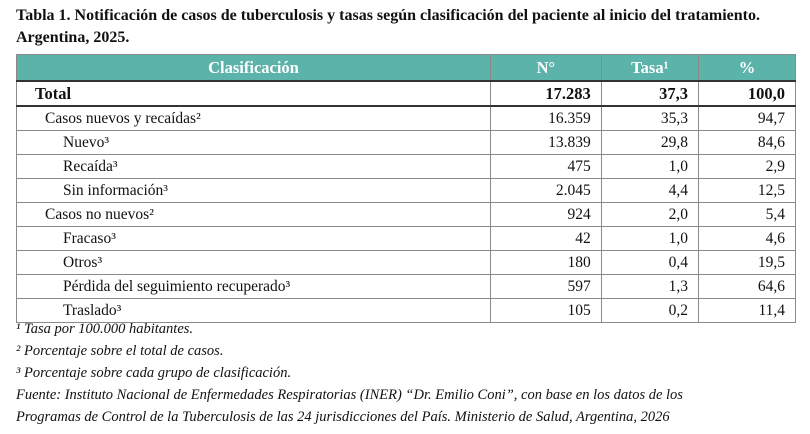  I want to click on header-row: Clasificación N° Tasa¹%, so click(406, 68).